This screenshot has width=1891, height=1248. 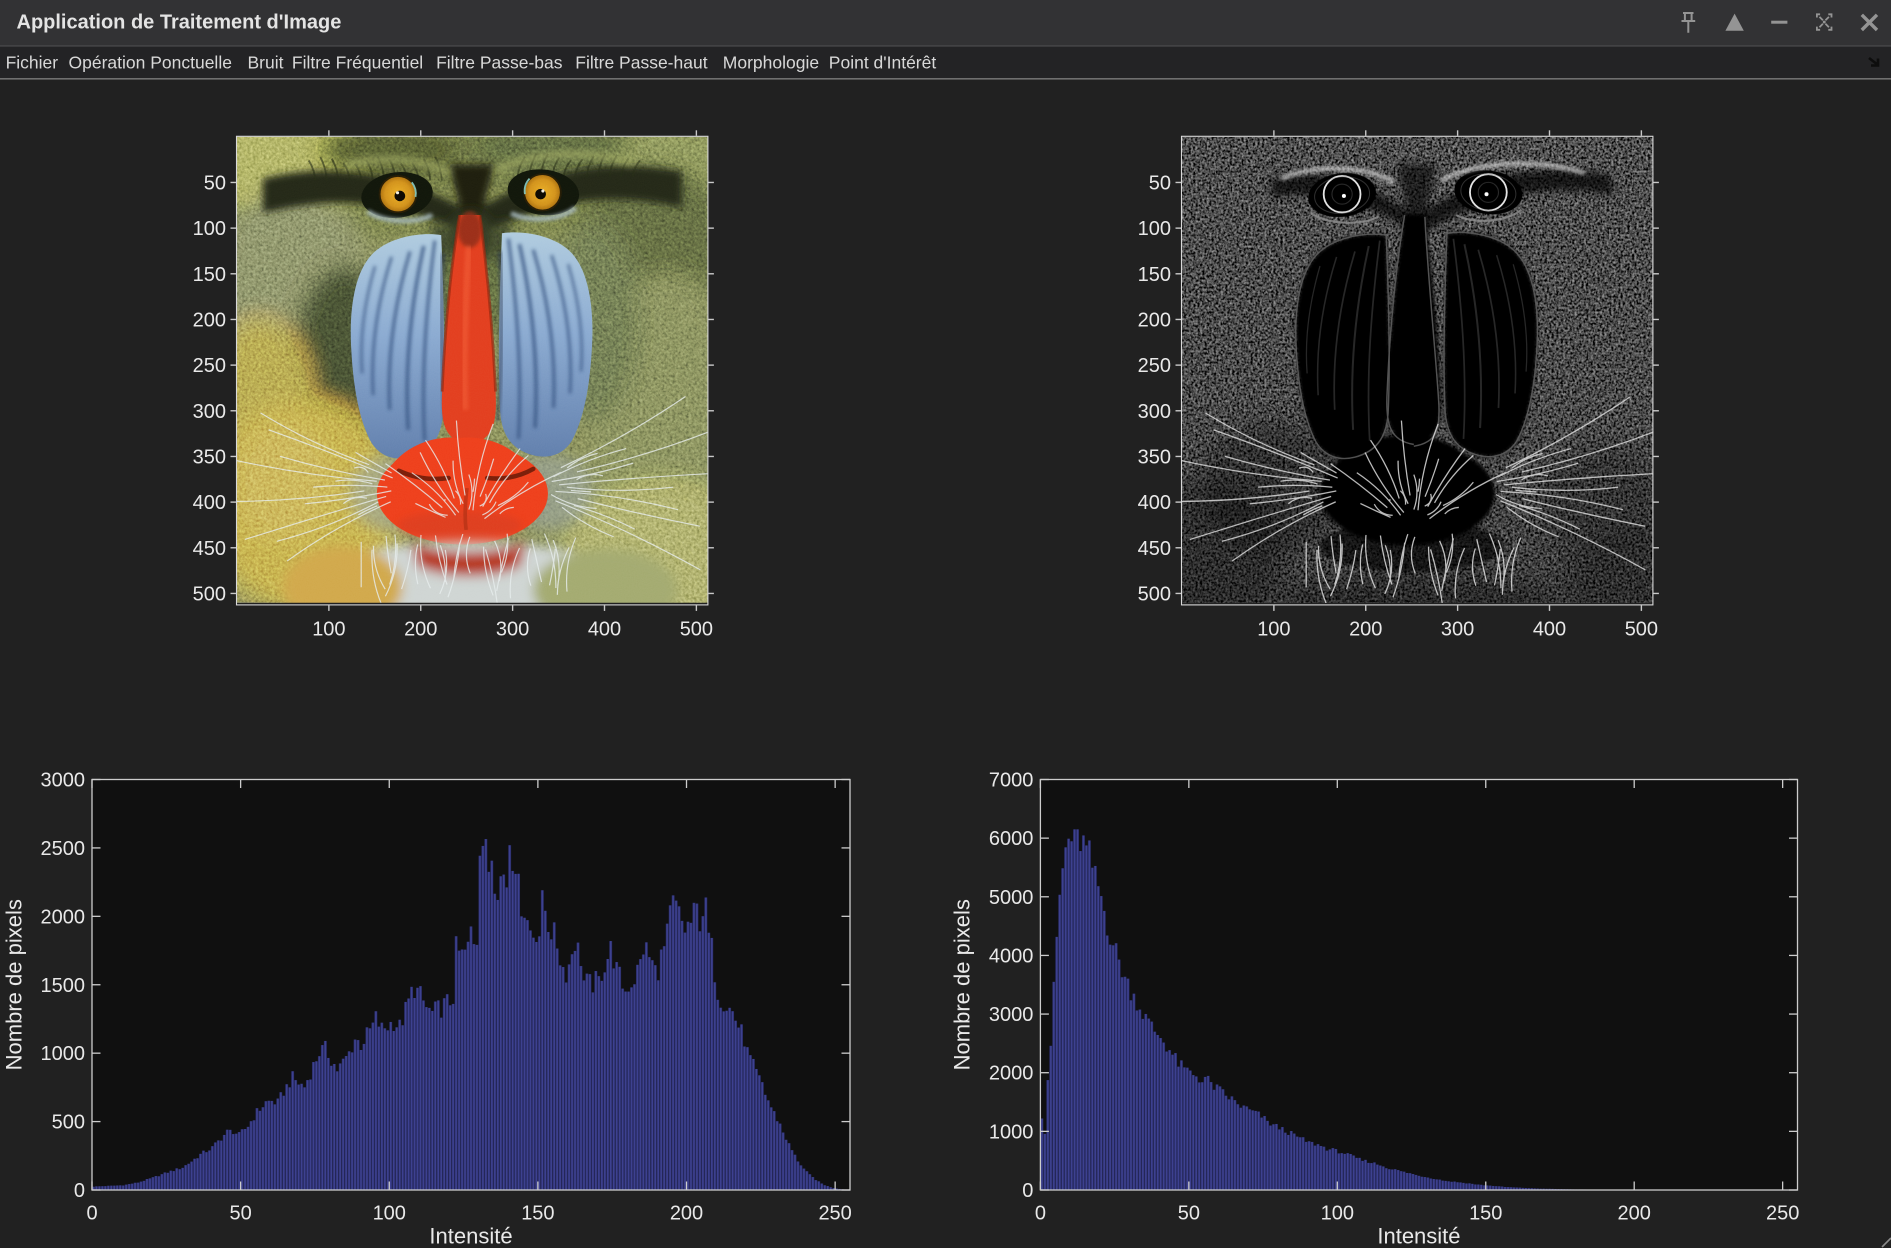 What do you see at coordinates (1011, 956) in the screenshot?
I see `svg-text: 4000` at bounding box center [1011, 956].